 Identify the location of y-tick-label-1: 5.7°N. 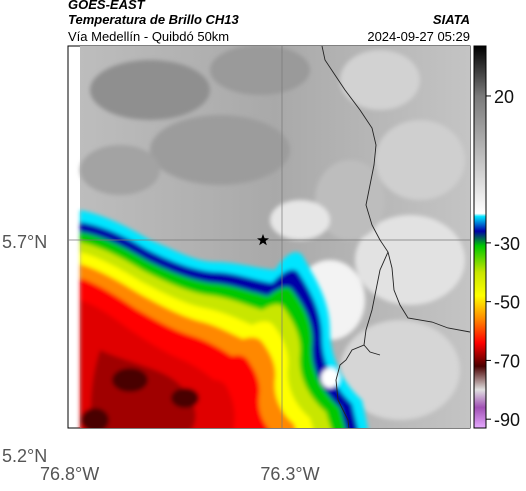
(24, 242).